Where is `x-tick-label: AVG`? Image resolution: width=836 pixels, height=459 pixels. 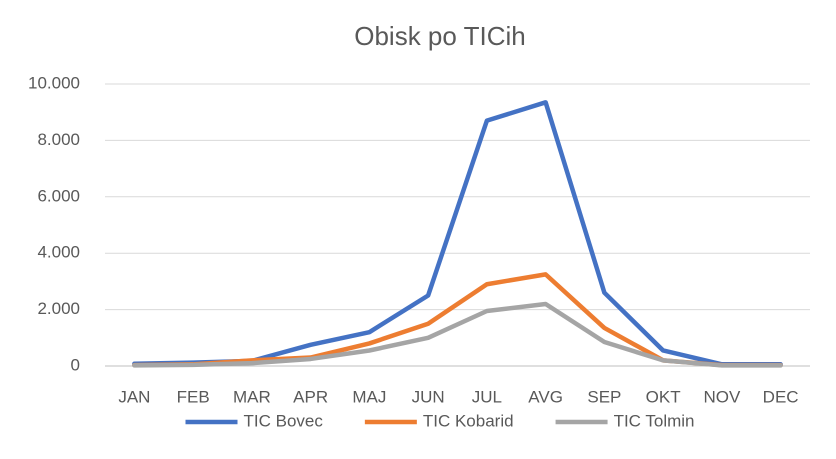 x-tick-label: AVG is located at coordinates (545, 396).